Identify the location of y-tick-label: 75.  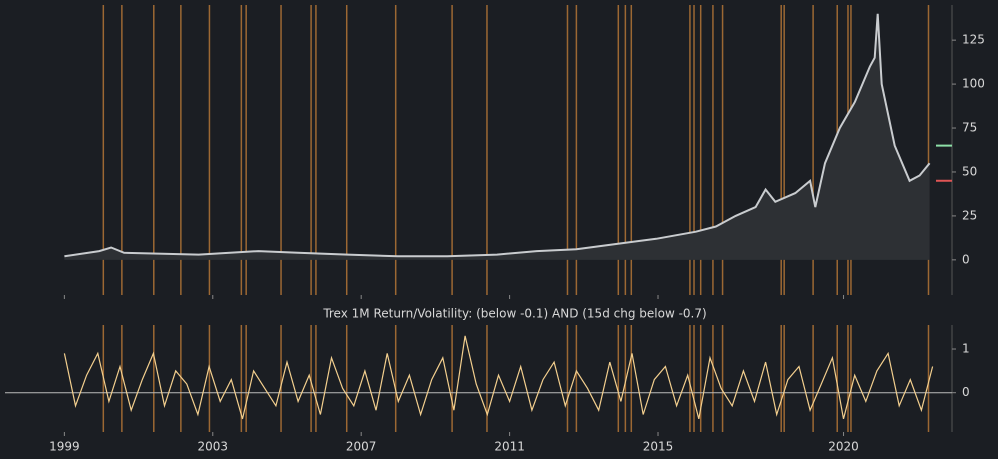
(969, 128).